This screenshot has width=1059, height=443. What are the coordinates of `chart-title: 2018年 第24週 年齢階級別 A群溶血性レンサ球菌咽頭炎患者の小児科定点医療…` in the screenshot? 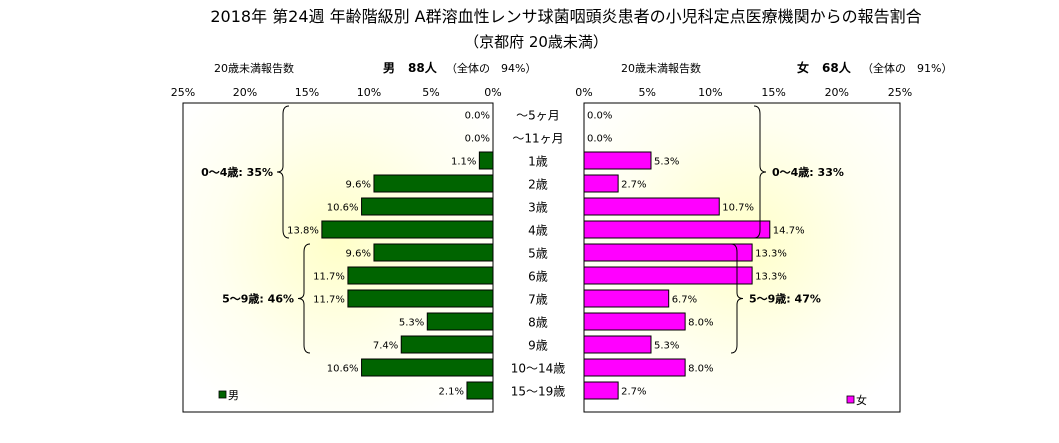 It's located at (565, 16).